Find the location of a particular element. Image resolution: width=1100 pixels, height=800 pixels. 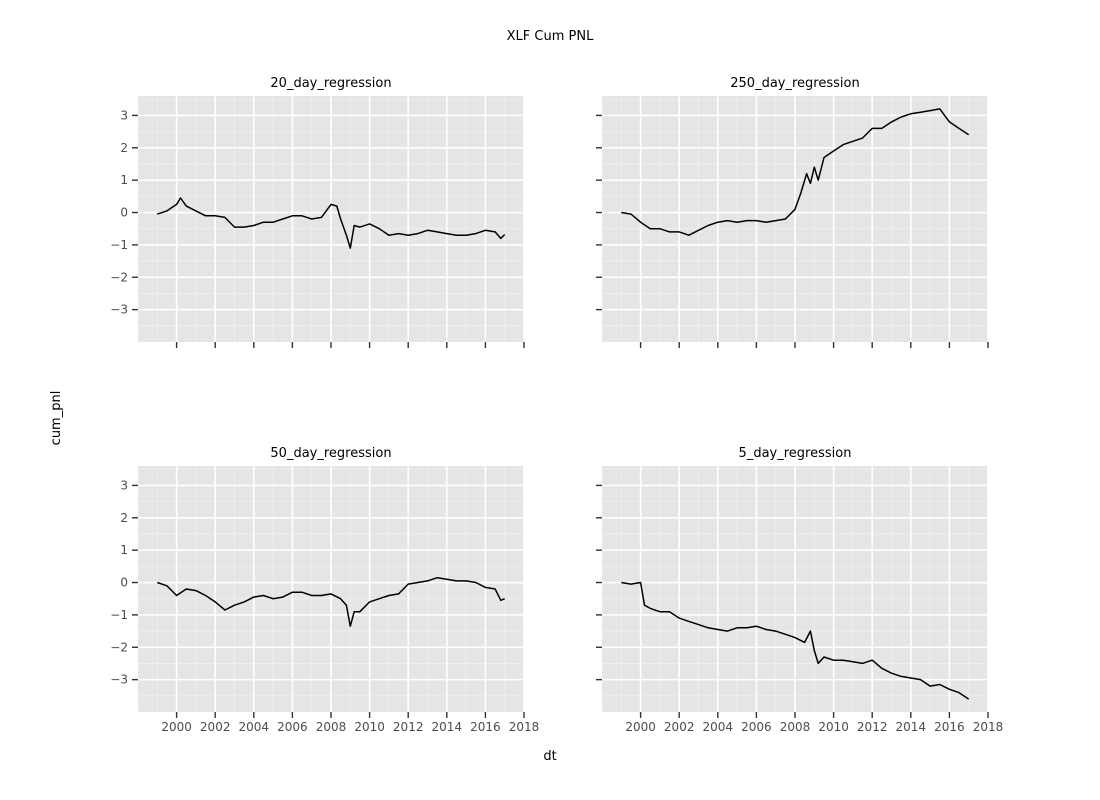

facet-strip-label: 5_day_regression is located at coordinates (795, 453).